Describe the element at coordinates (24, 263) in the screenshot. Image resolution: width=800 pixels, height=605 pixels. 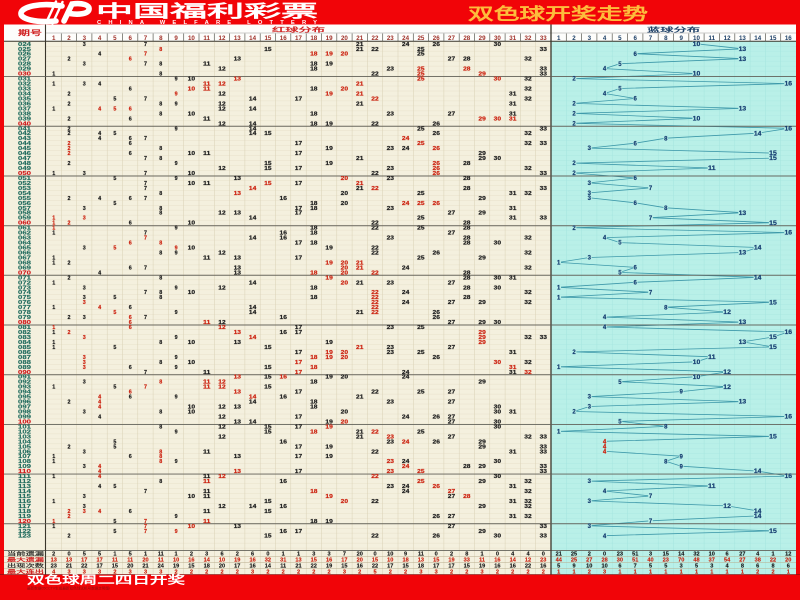
I see `svg-text: 068` at that location.